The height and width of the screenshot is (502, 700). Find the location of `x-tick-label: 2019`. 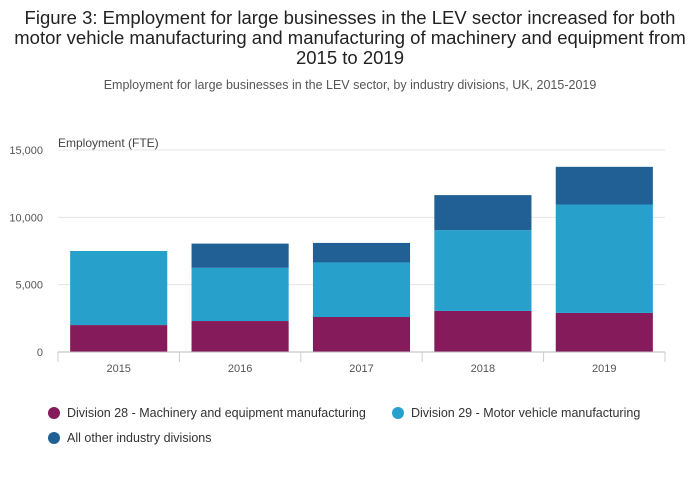

x-tick-label: 2019 is located at coordinates (604, 369).